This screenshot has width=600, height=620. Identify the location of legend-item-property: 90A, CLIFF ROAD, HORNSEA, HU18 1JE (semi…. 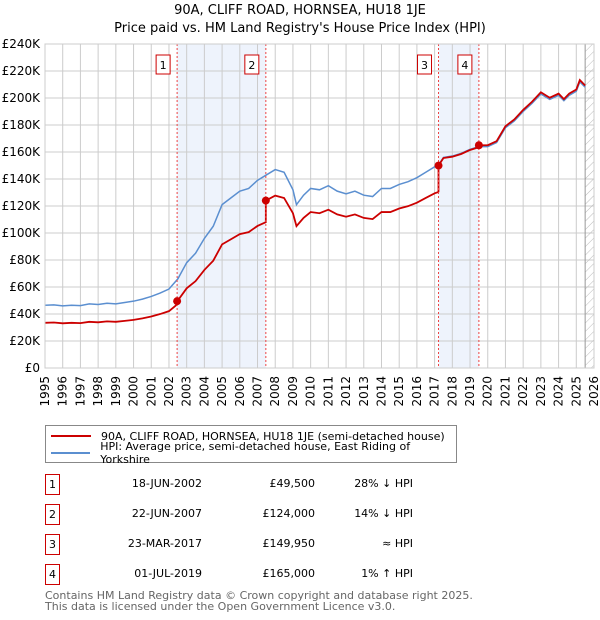
(245, 436).